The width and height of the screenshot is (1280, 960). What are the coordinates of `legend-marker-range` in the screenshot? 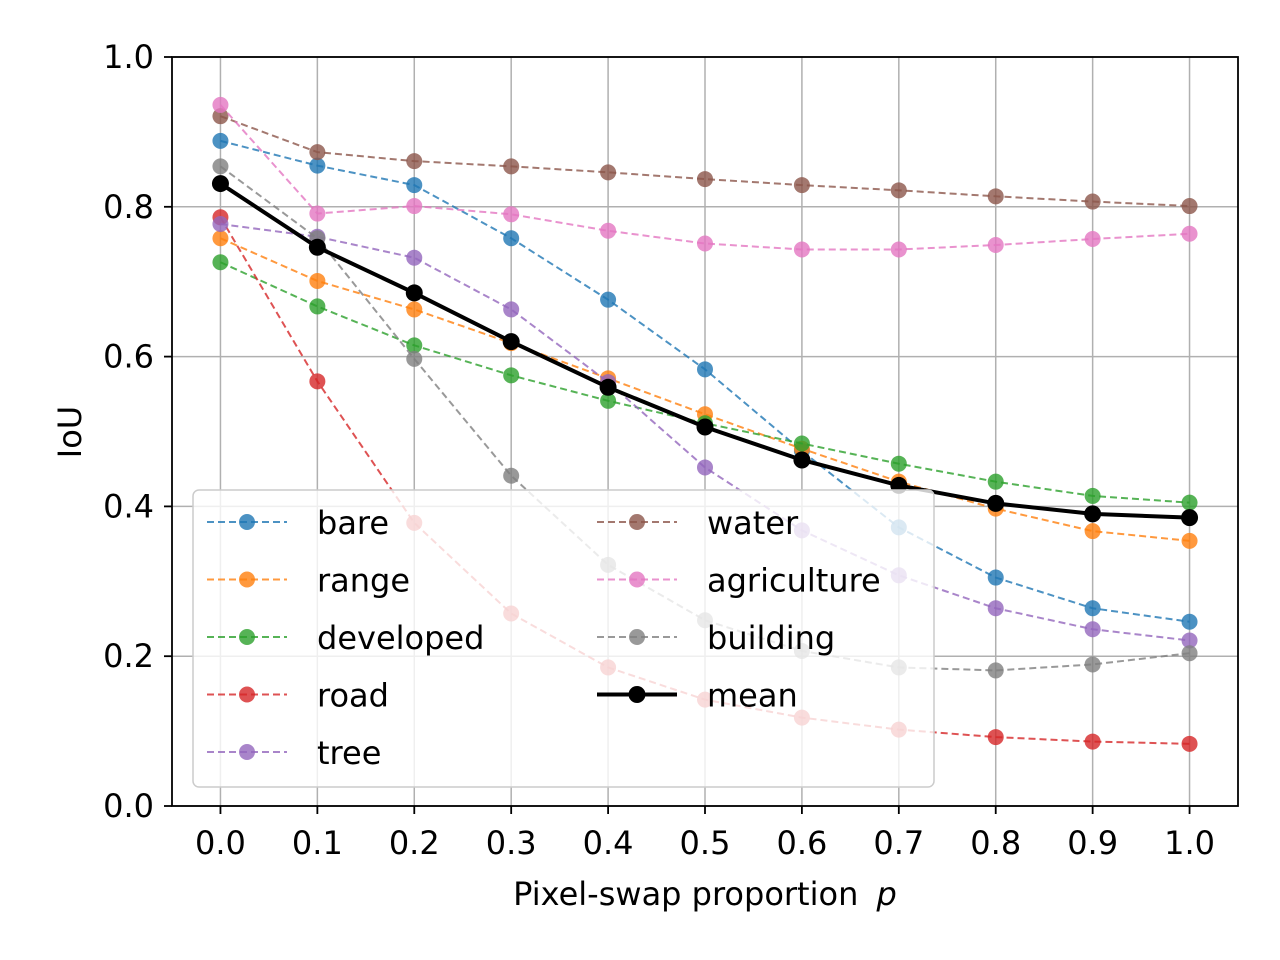 It's located at (247, 579).